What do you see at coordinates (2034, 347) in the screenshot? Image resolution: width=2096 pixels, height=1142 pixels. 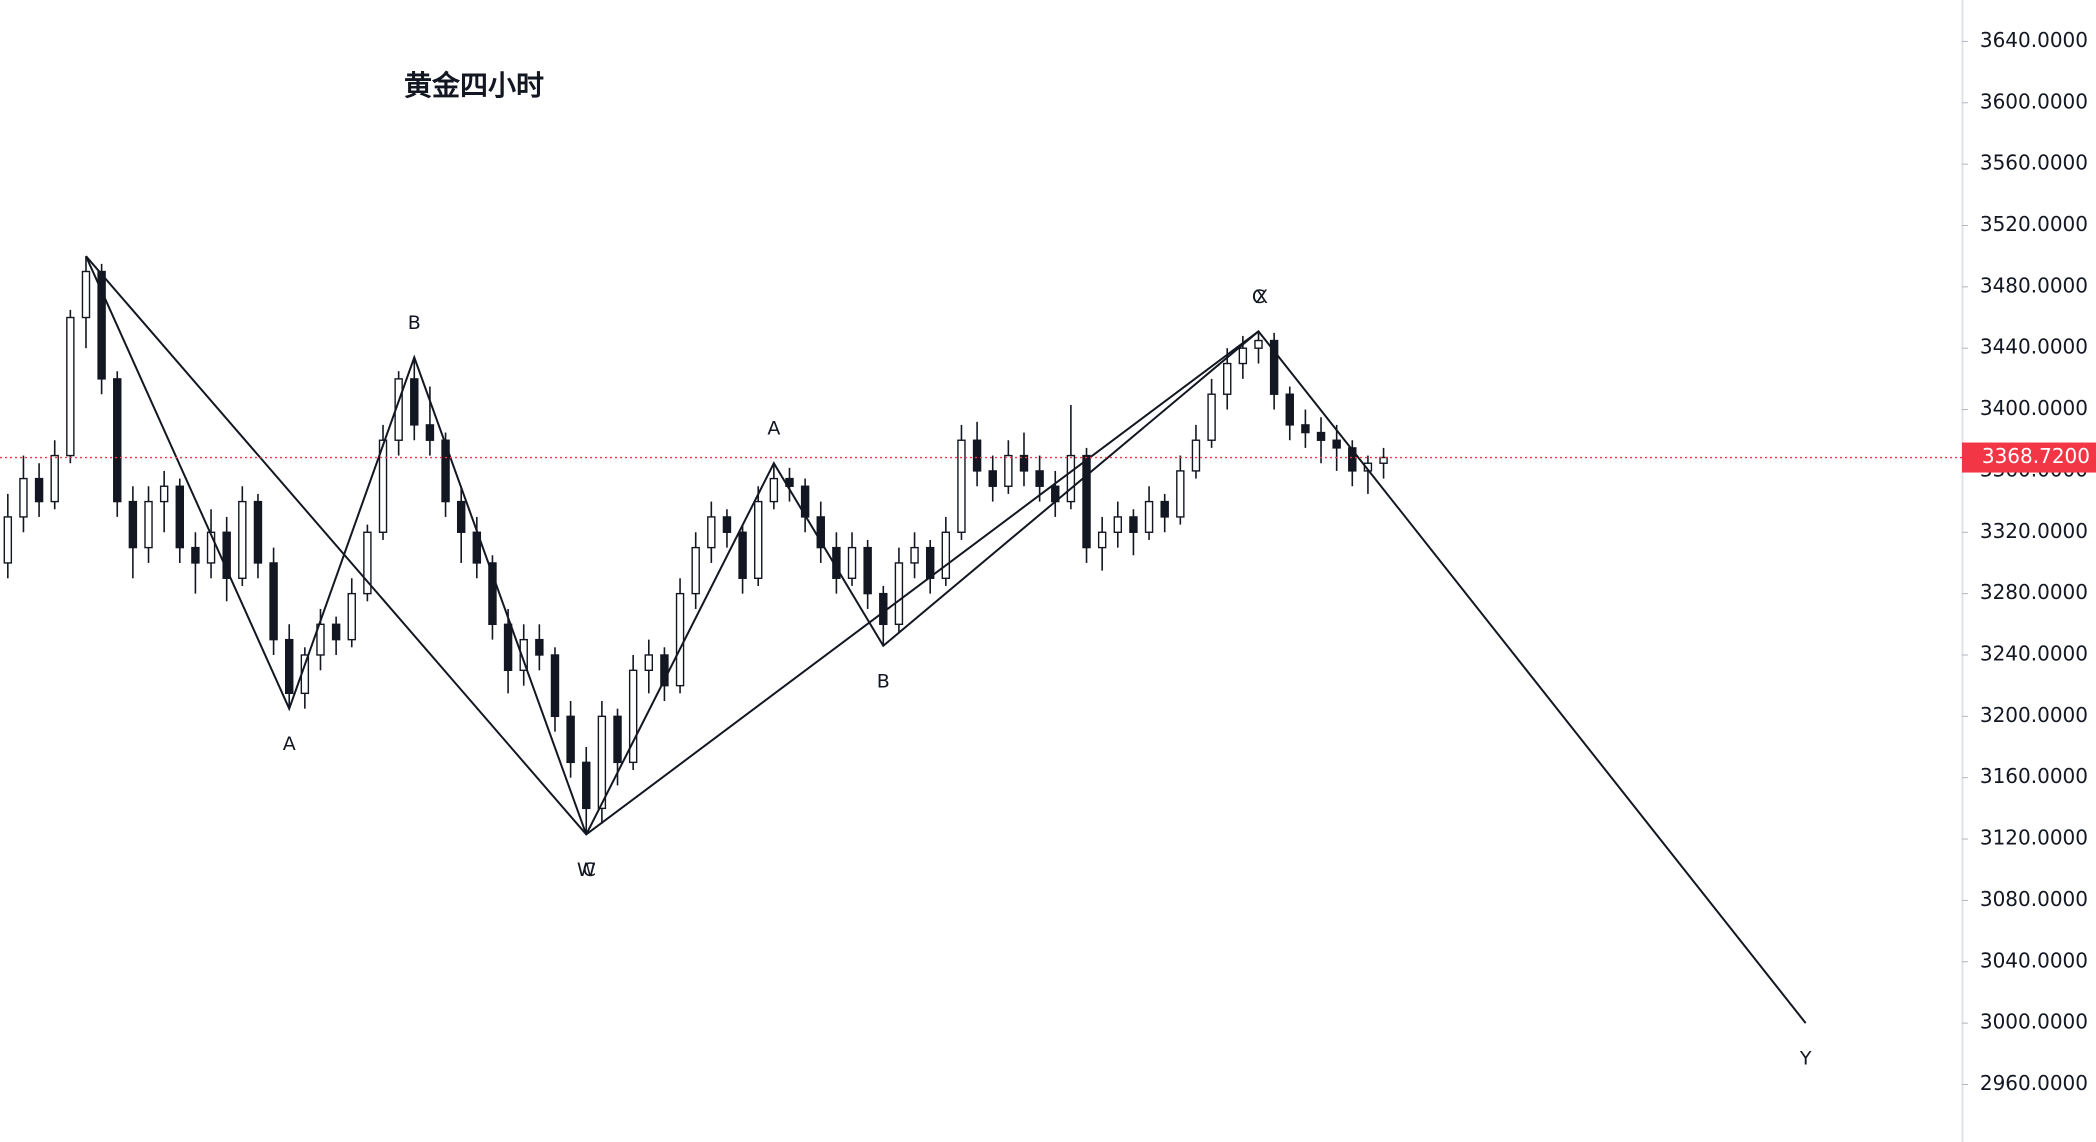 I see `y-tick-label: 3440.0000` at bounding box center [2034, 347].